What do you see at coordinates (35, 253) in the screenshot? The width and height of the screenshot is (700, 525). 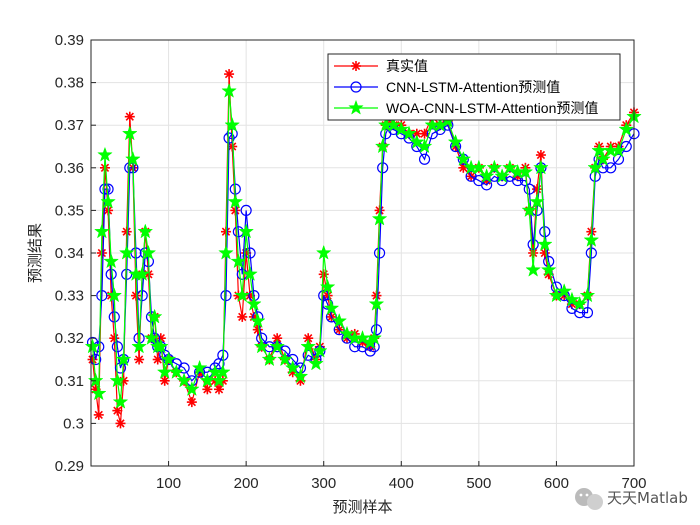 I see `y-axis-label: 预测结果` at bounding box center [35, 253].